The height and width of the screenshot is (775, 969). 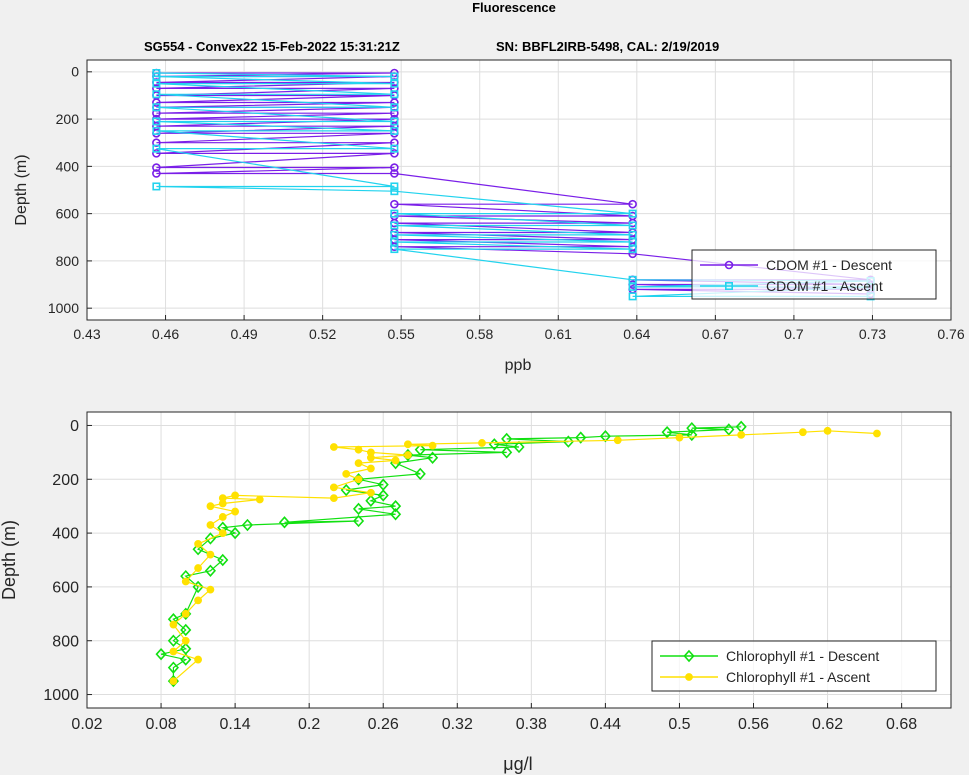 What do you see at coordinates (829, 265) in the screenshot?
I see `legend-label: CDOM #1 - Descent` at bounding box center [829, 265].